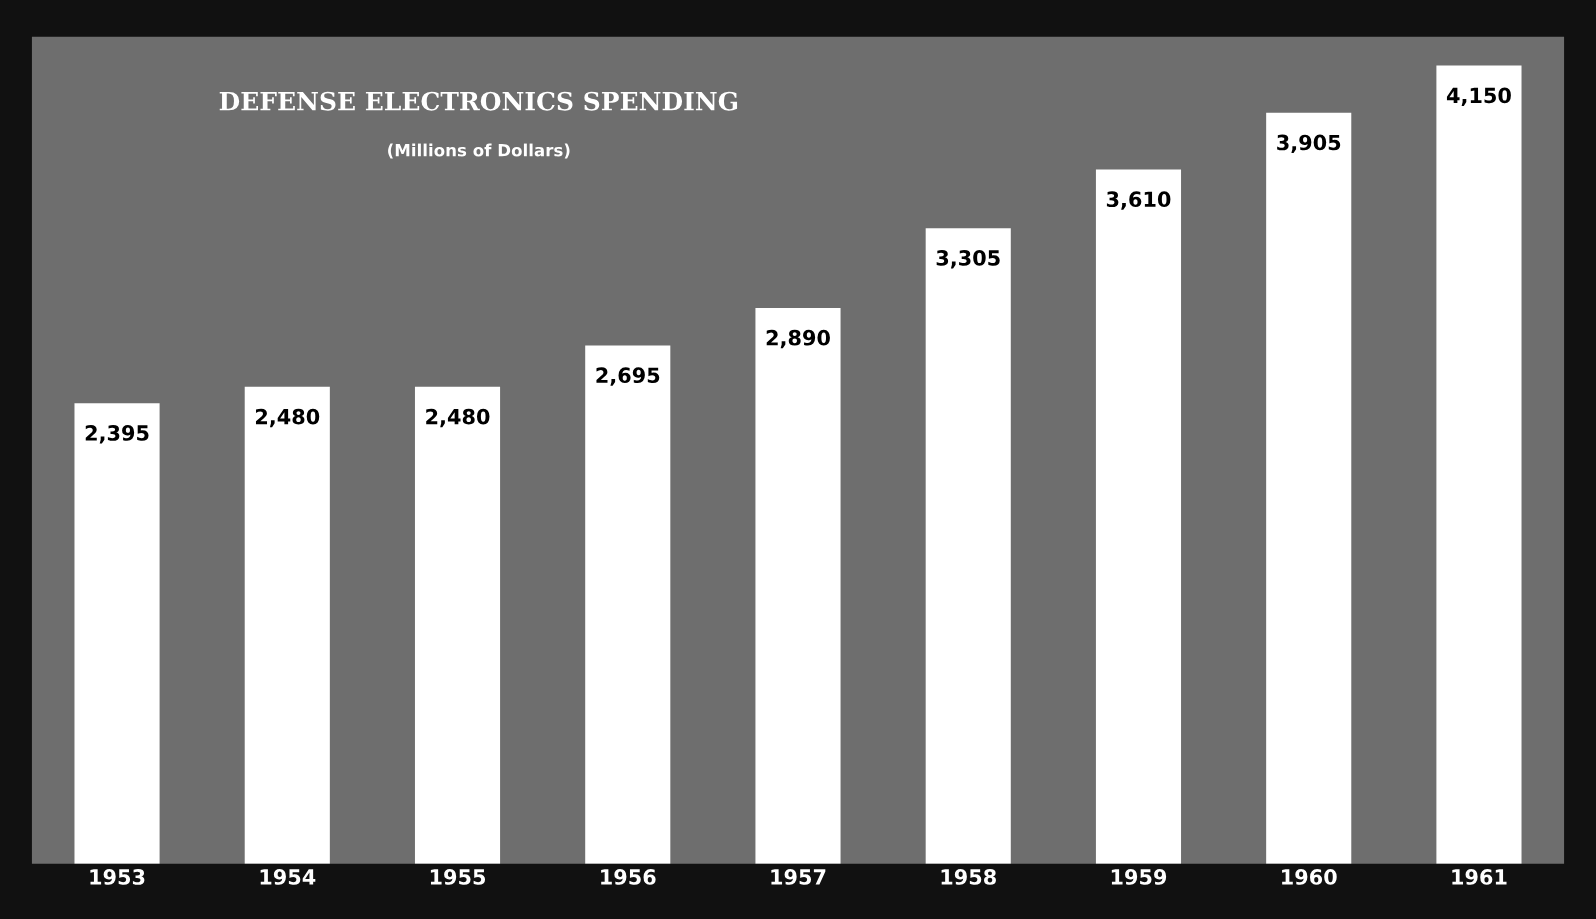  I want to click on x-tick-label: 1960, so click(1309, 877).